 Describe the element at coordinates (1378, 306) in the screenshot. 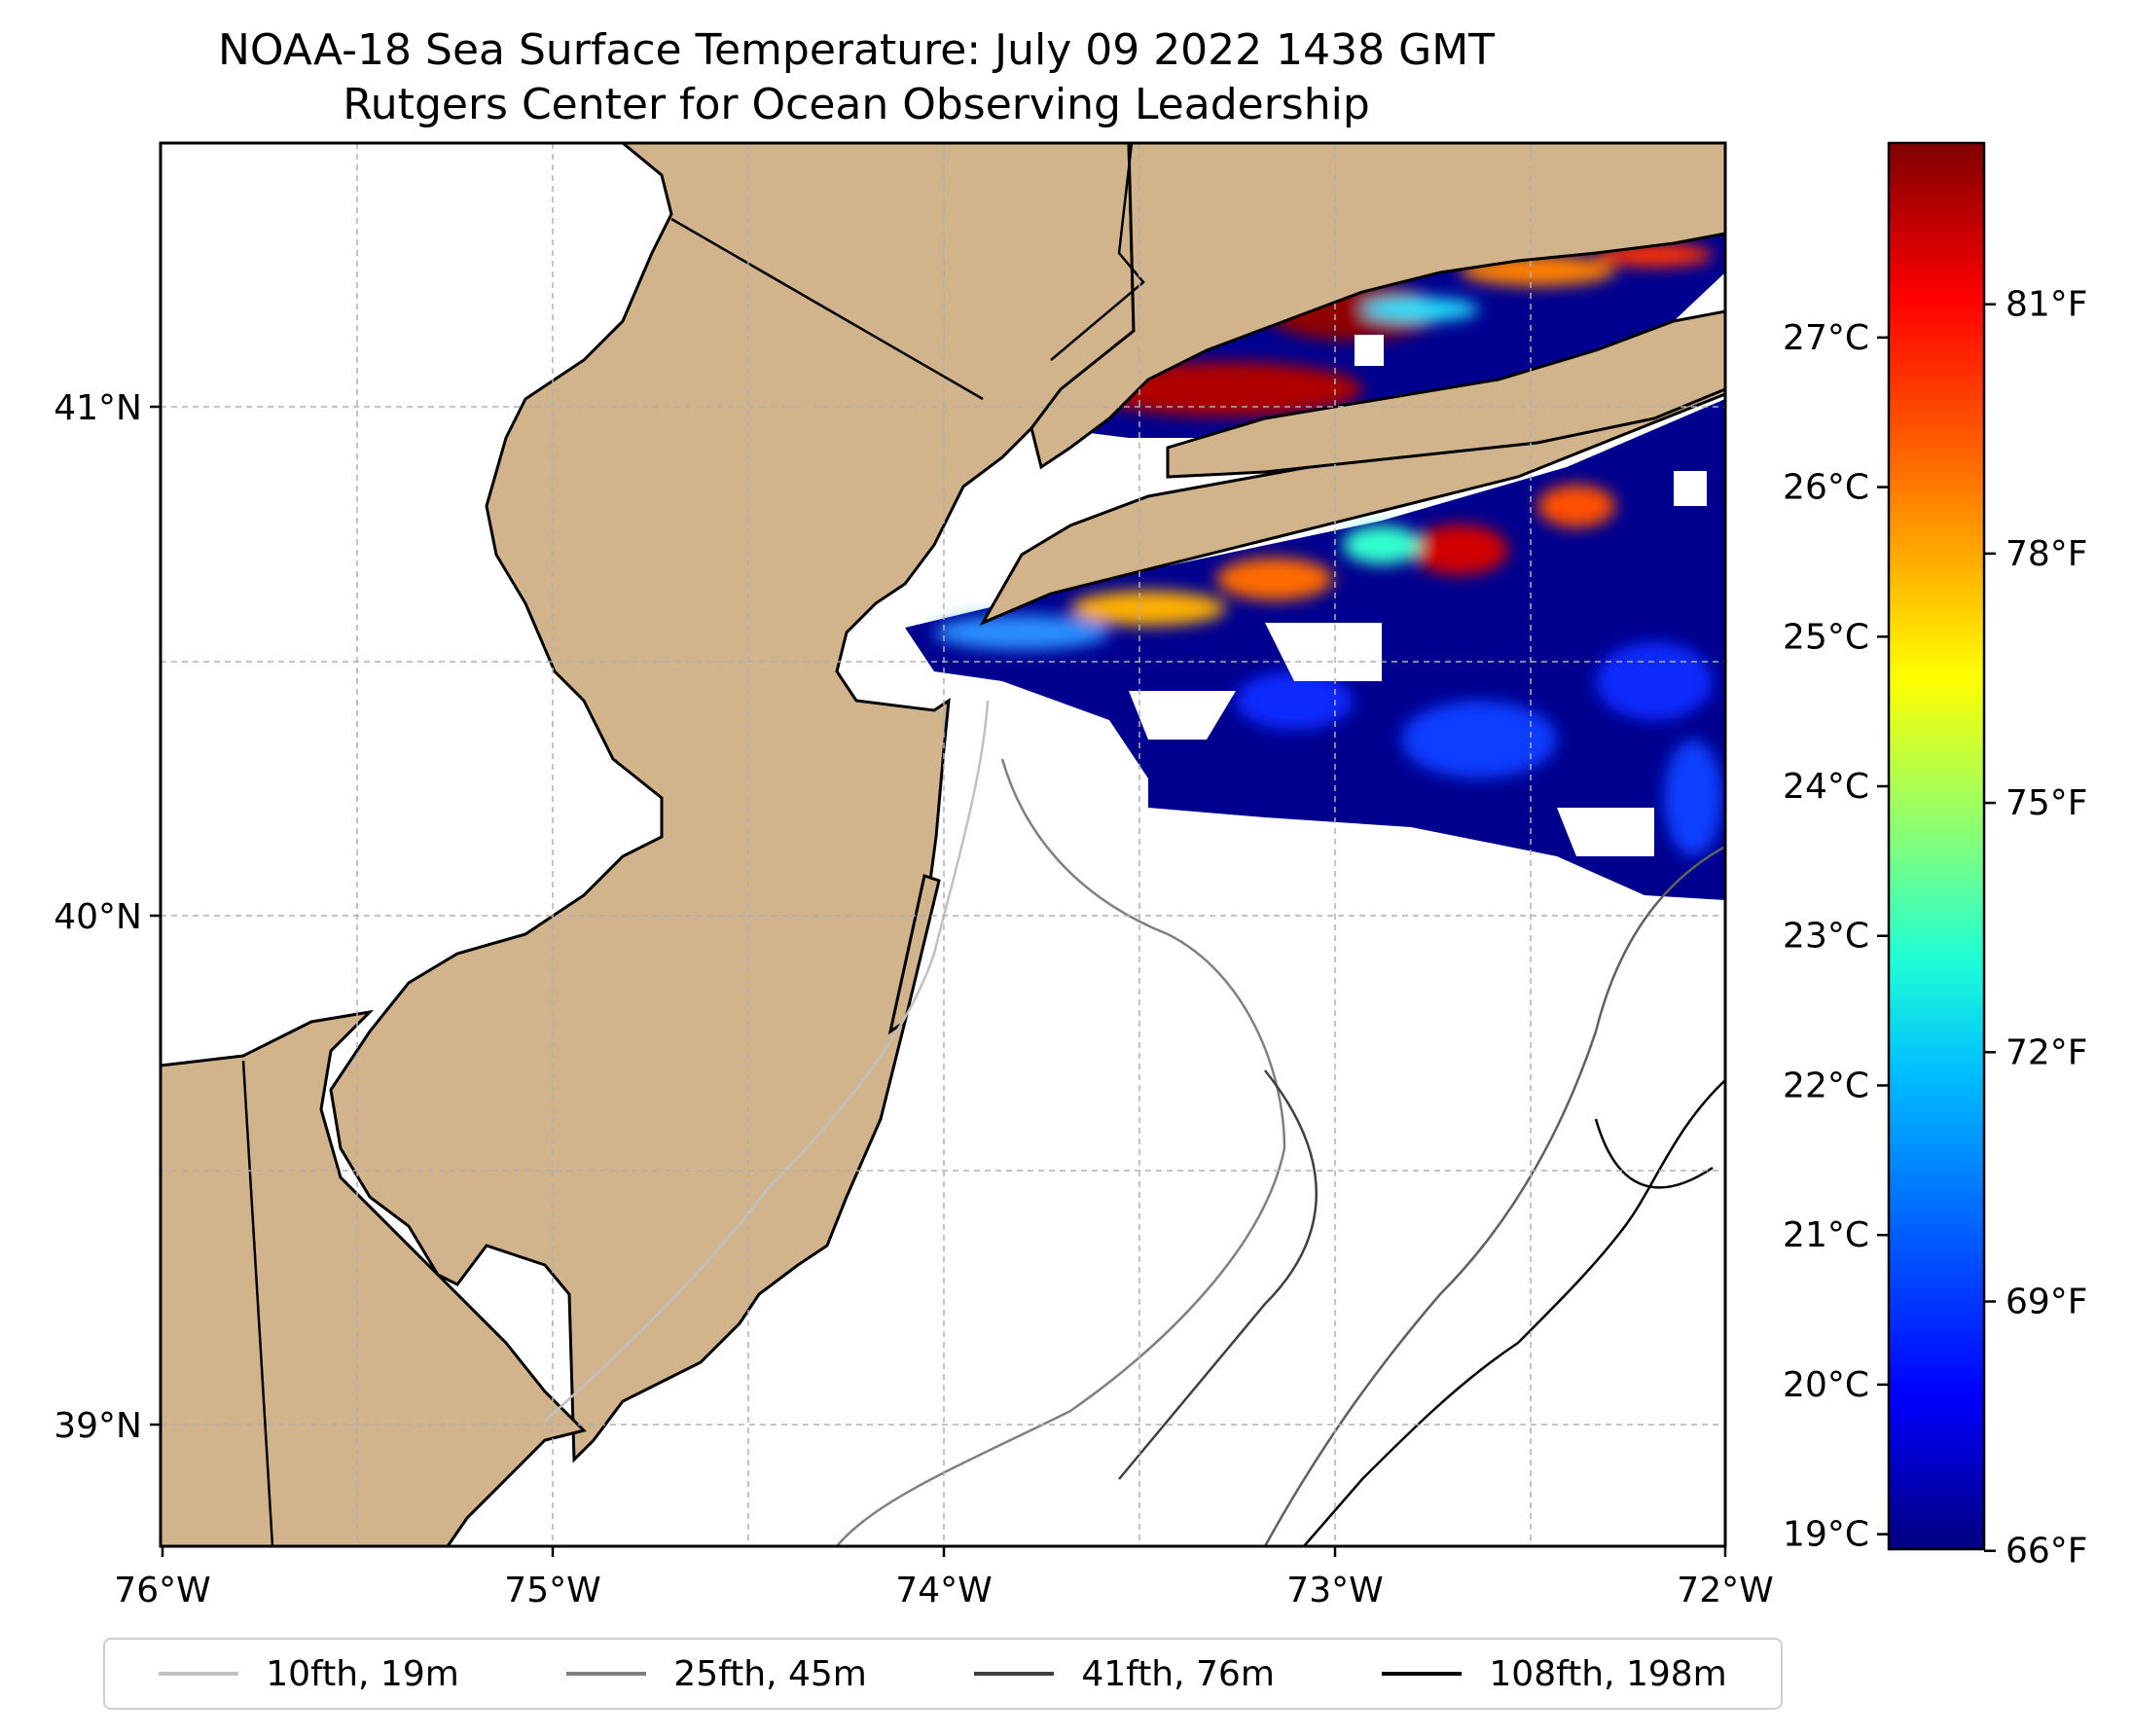

I see `land-connecticut` at that location.